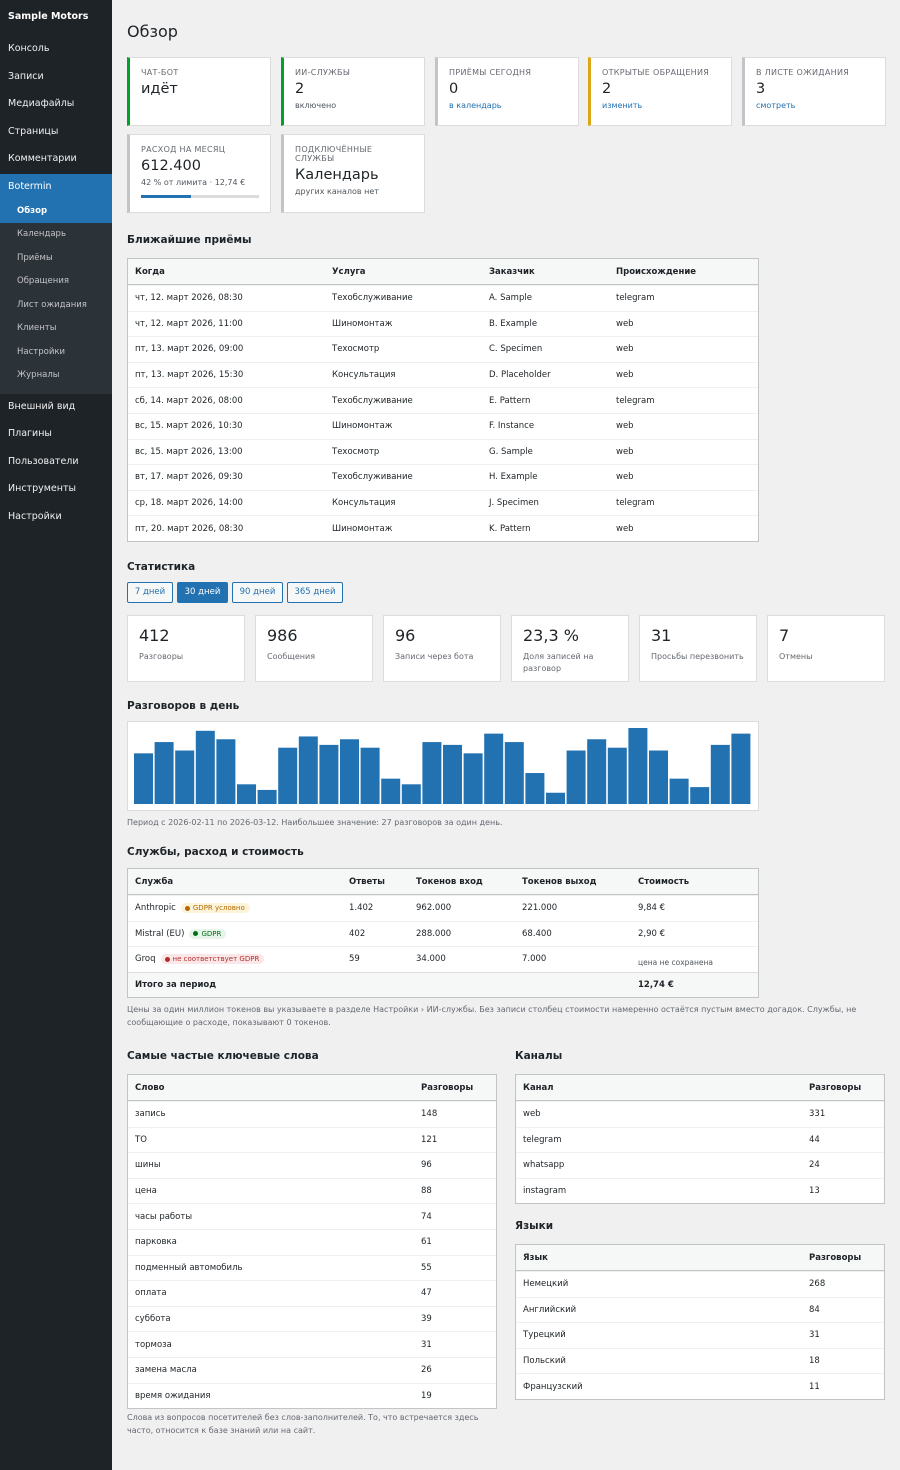 Image resolution: width=900 pixels, height=1470 pixels. I want to click on table-cell: Французский, so click(553, 1386).